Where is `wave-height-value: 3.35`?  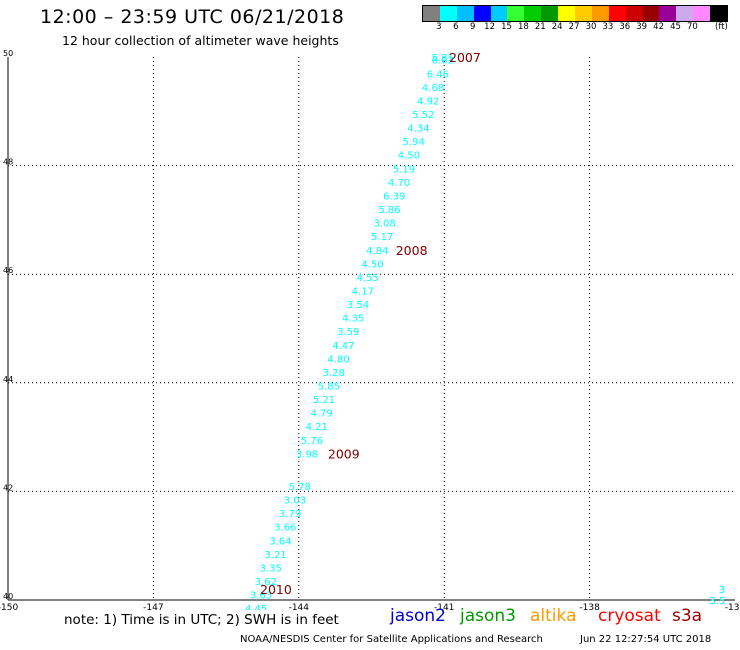
wave-height-value: 3.35 is located at coordinates (271, 568).